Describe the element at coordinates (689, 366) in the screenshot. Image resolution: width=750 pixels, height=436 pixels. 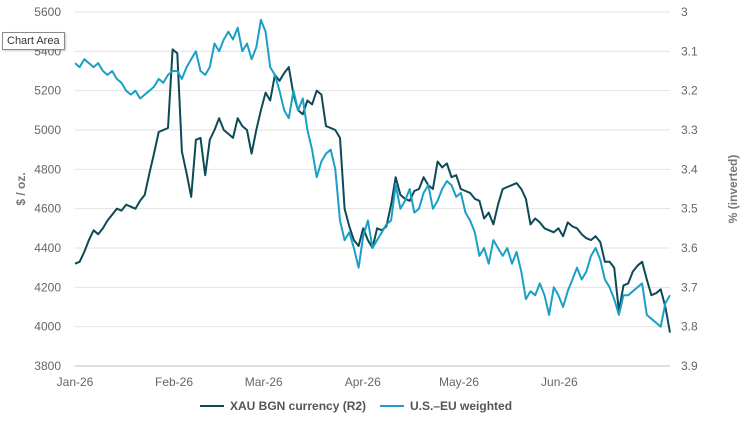
I see `y-tick-label-right: 3.9` at that location.